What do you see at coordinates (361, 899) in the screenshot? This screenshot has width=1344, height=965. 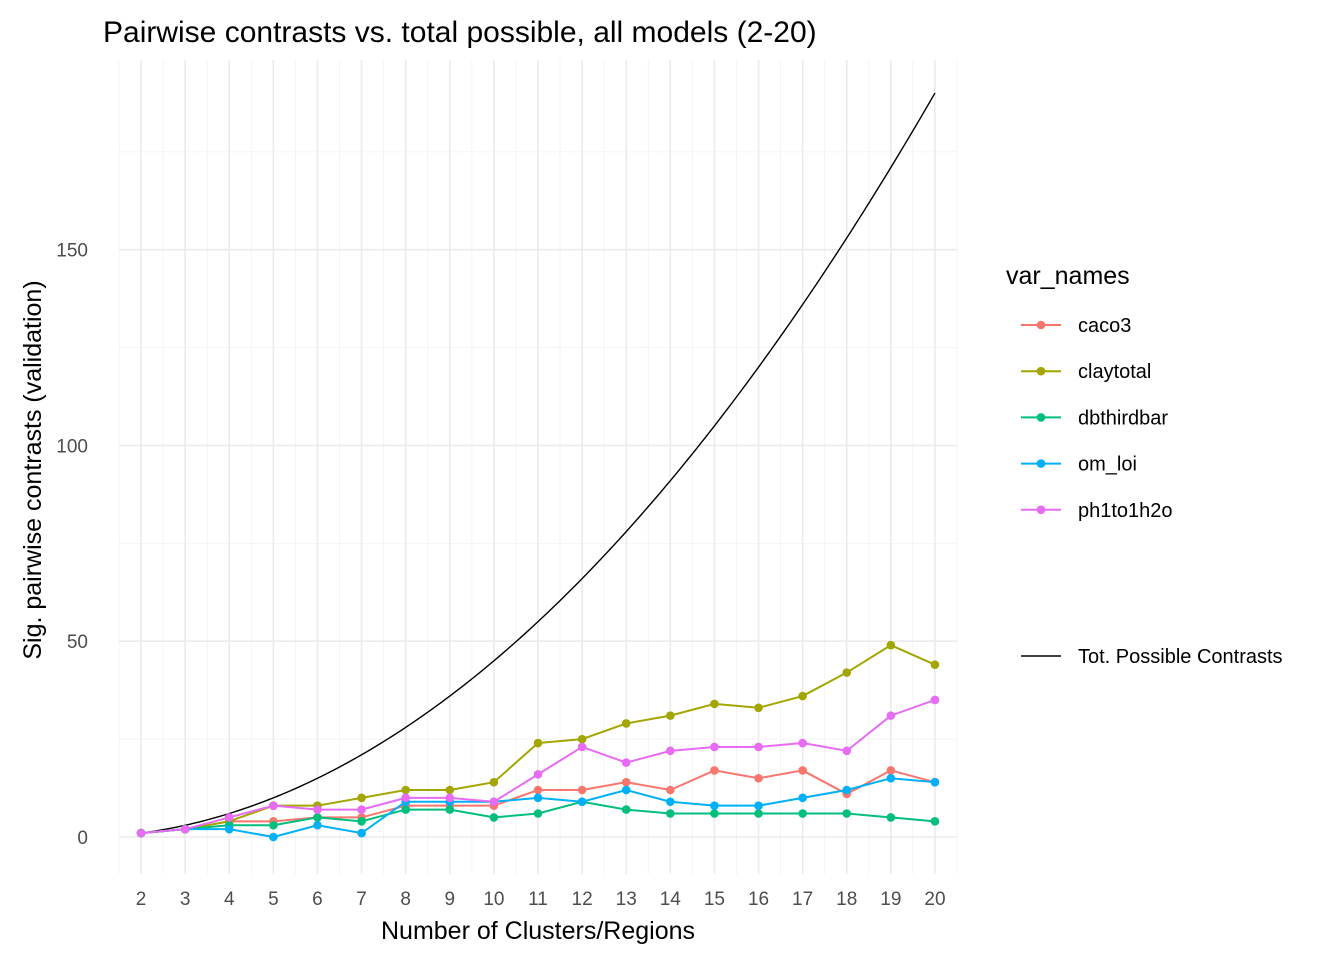 I see `x-tick-label: 7` at bounding box center [361, 899].